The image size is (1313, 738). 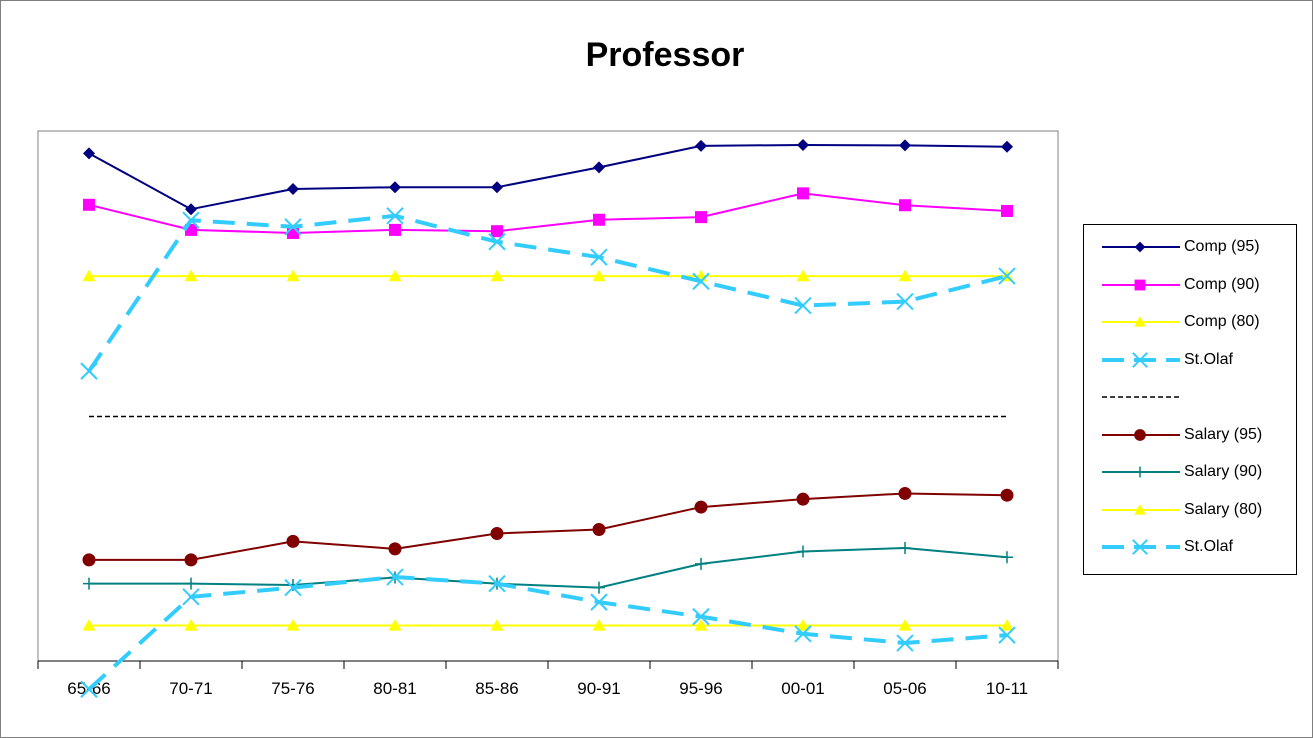 What do you see at coordinates (1007, 688) in the screenshot?
I see `x-tick-label: 10-11` at bounding box center [1007, 688].